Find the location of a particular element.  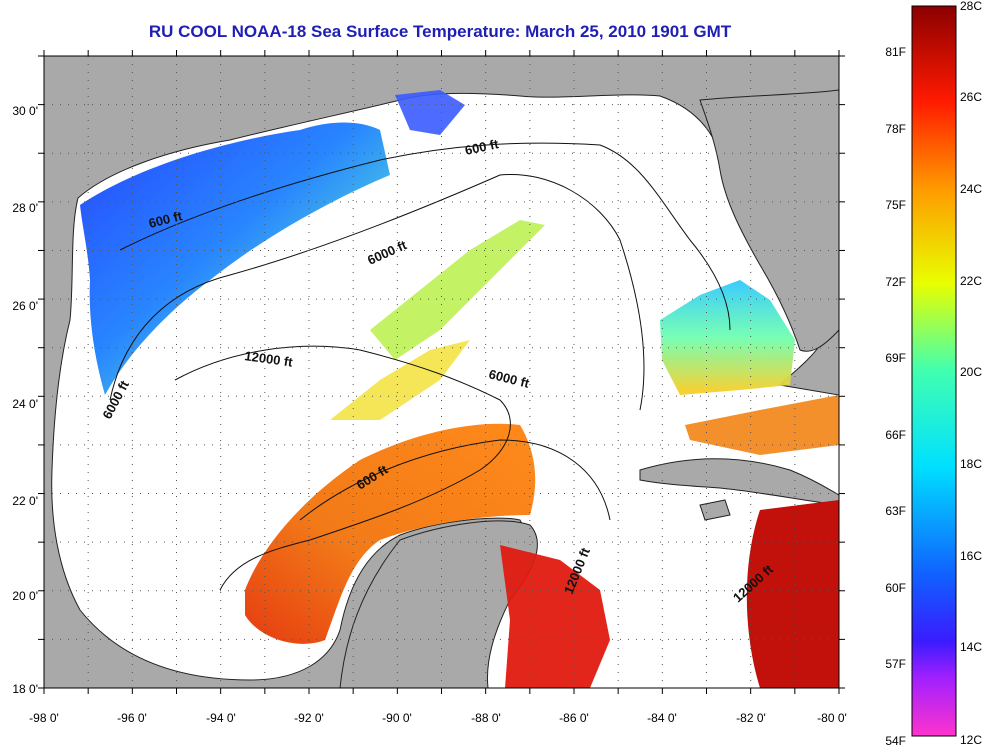

sst-florida-shelf is located at coordinates (727, 337).